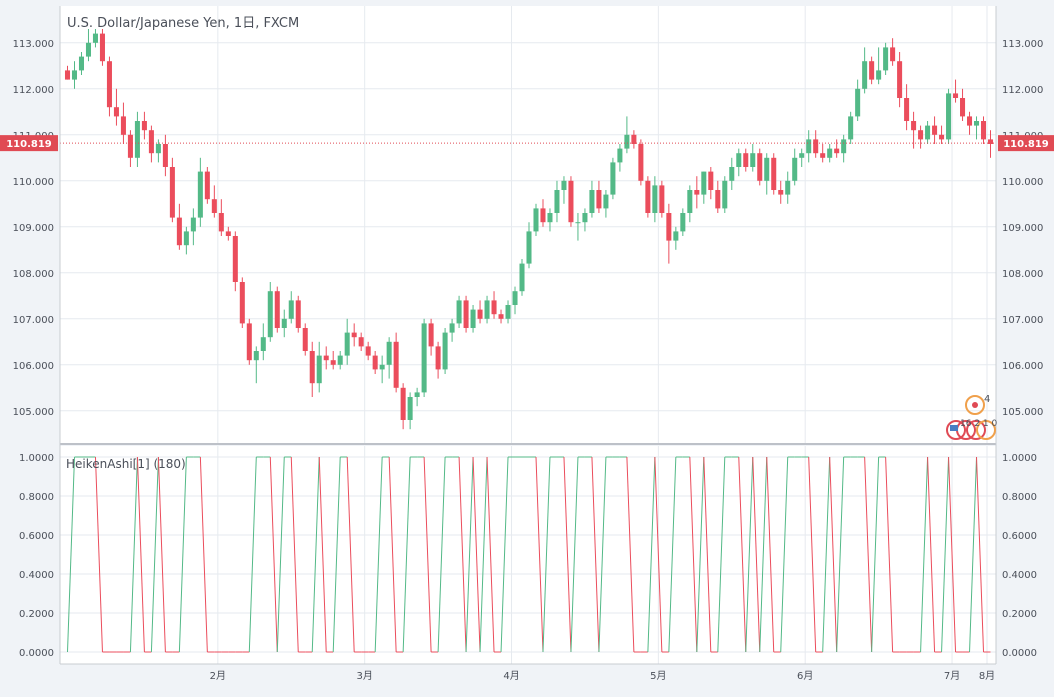 The height and width of the screenshot is (697, 1054). I want to click on event-markers: 4 16 2 1 0, so click(971, 417).